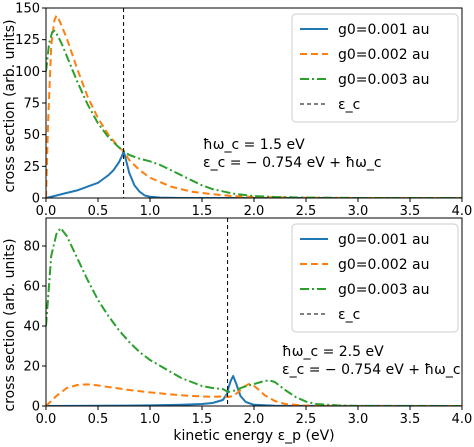 The width and height of the screenshot is (474, 447). Describe the element at coordinates (46, 419) in the screenshot. I see `bottom-x-tick-label: 0.0` at that location.